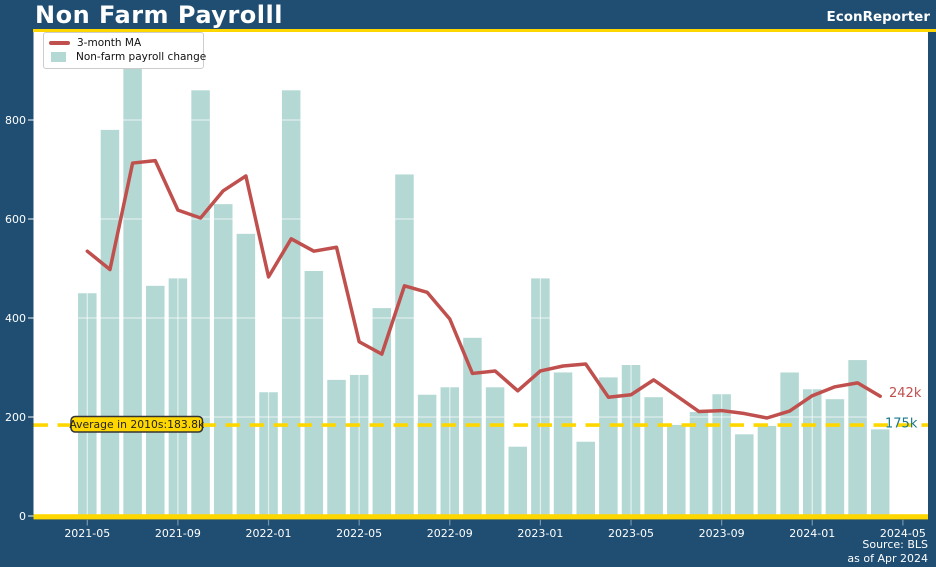  Describe the element at coordinates (484, 30) in the screenshot. I see `title-underline` at that location.